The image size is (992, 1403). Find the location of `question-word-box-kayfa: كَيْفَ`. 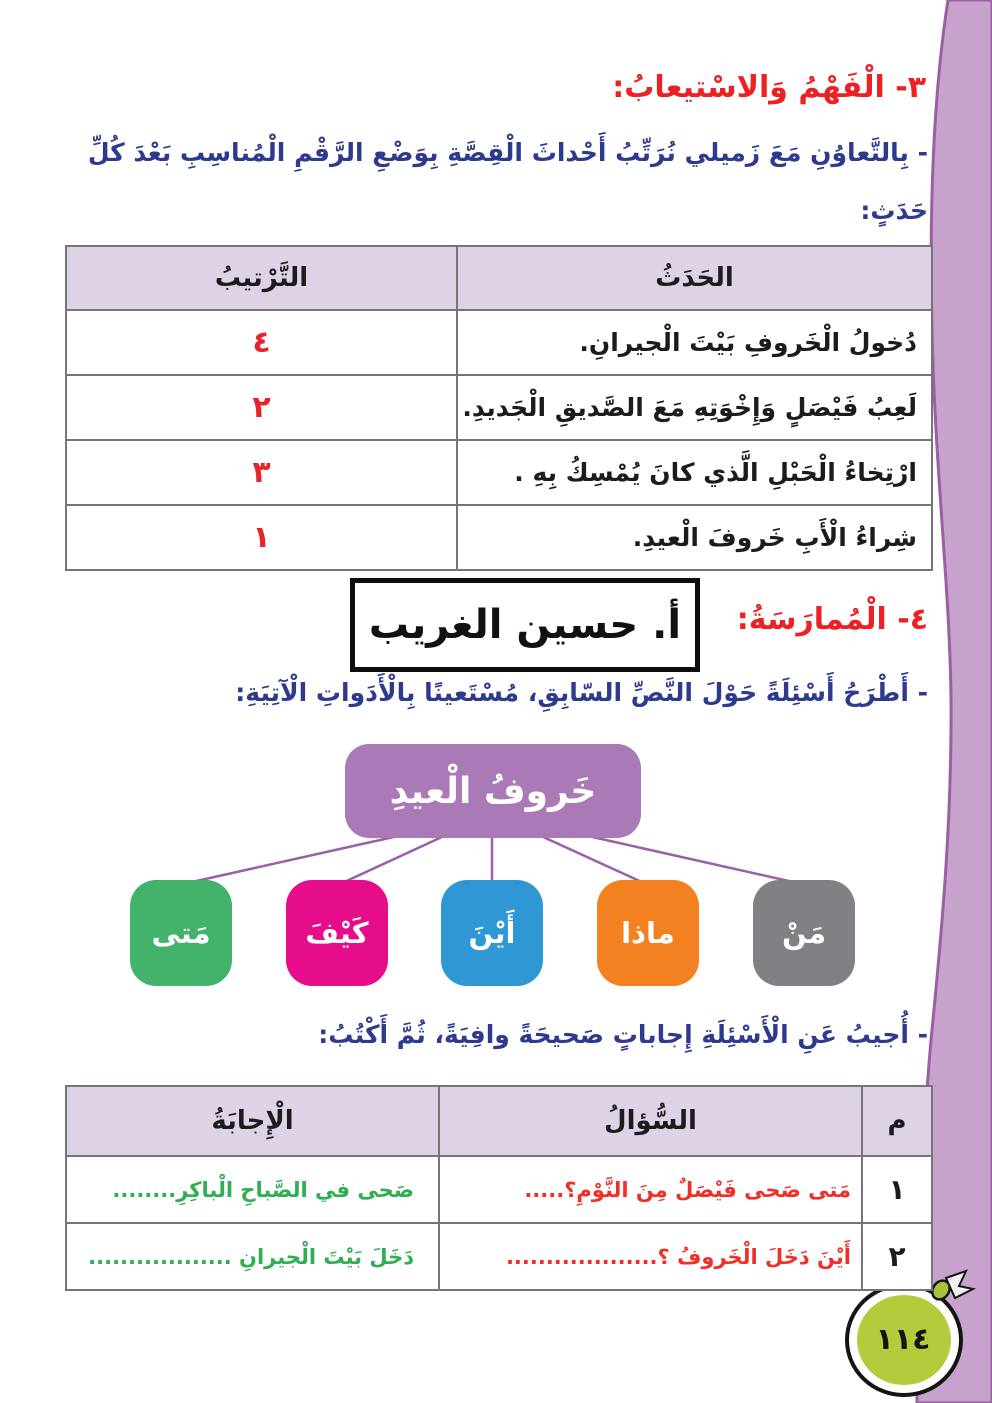

question-word-box-kayfa: كَيْفَ is located at coordinates (337, 933).